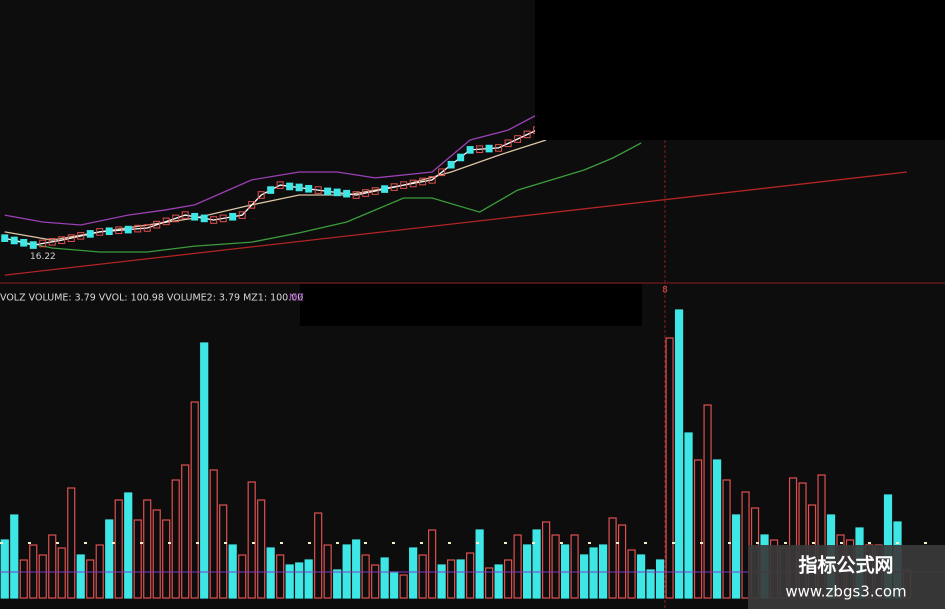 The image size is (945, 609). What do you see at coordinates (845, 565) in the screenshot?
I see `watermark-title: 指标公式网` at bounding box center [845, 565].